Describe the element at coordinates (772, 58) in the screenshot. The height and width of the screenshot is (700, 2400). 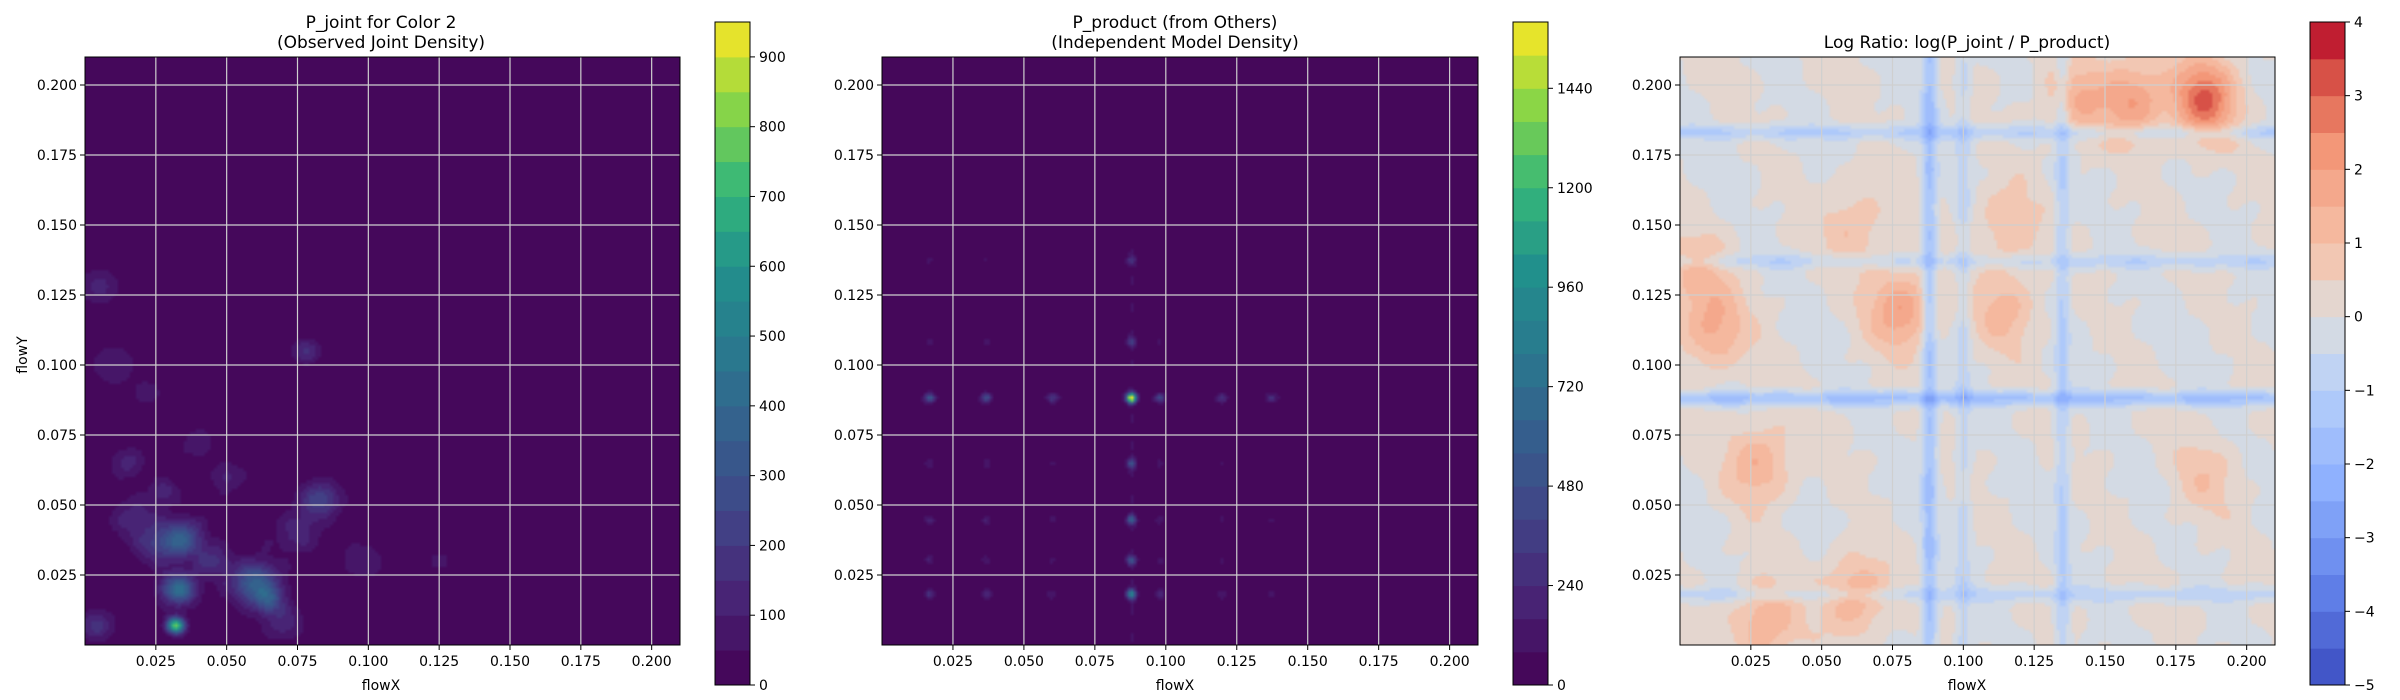
I see `colorbar-tick-label: 900` at that location.